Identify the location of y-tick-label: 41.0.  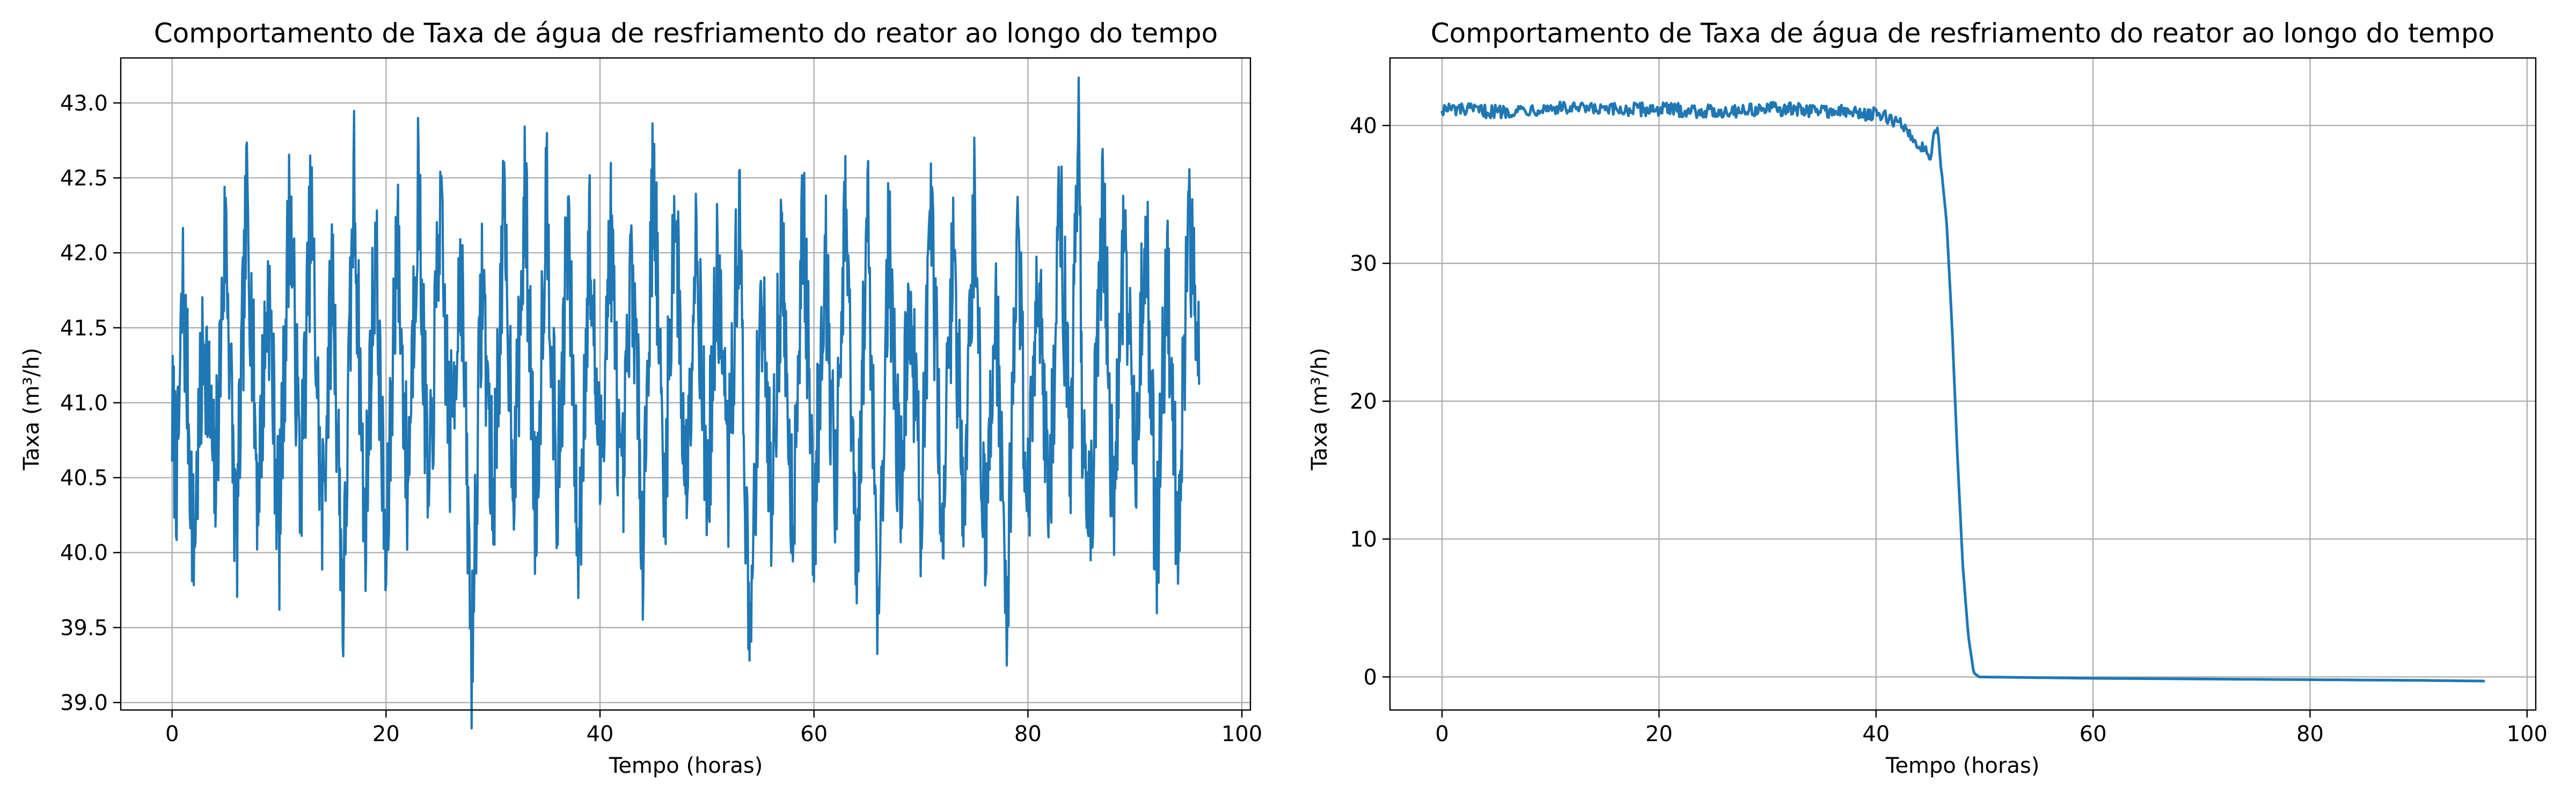
(84, 403).